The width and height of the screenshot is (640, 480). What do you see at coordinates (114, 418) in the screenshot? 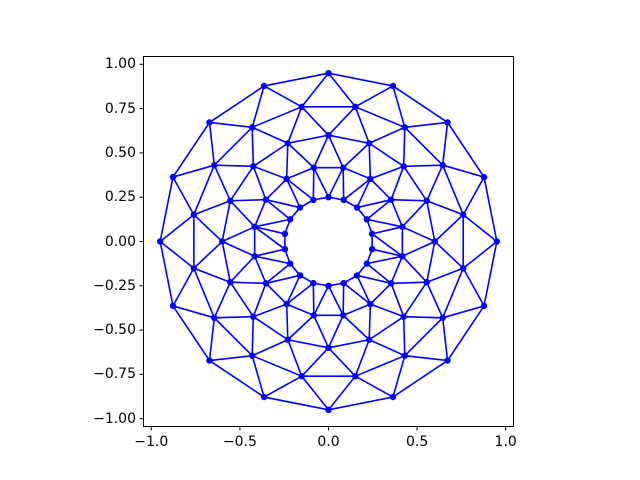
I see `y-tick-label: −1.00` at bounding box center [114, 418].